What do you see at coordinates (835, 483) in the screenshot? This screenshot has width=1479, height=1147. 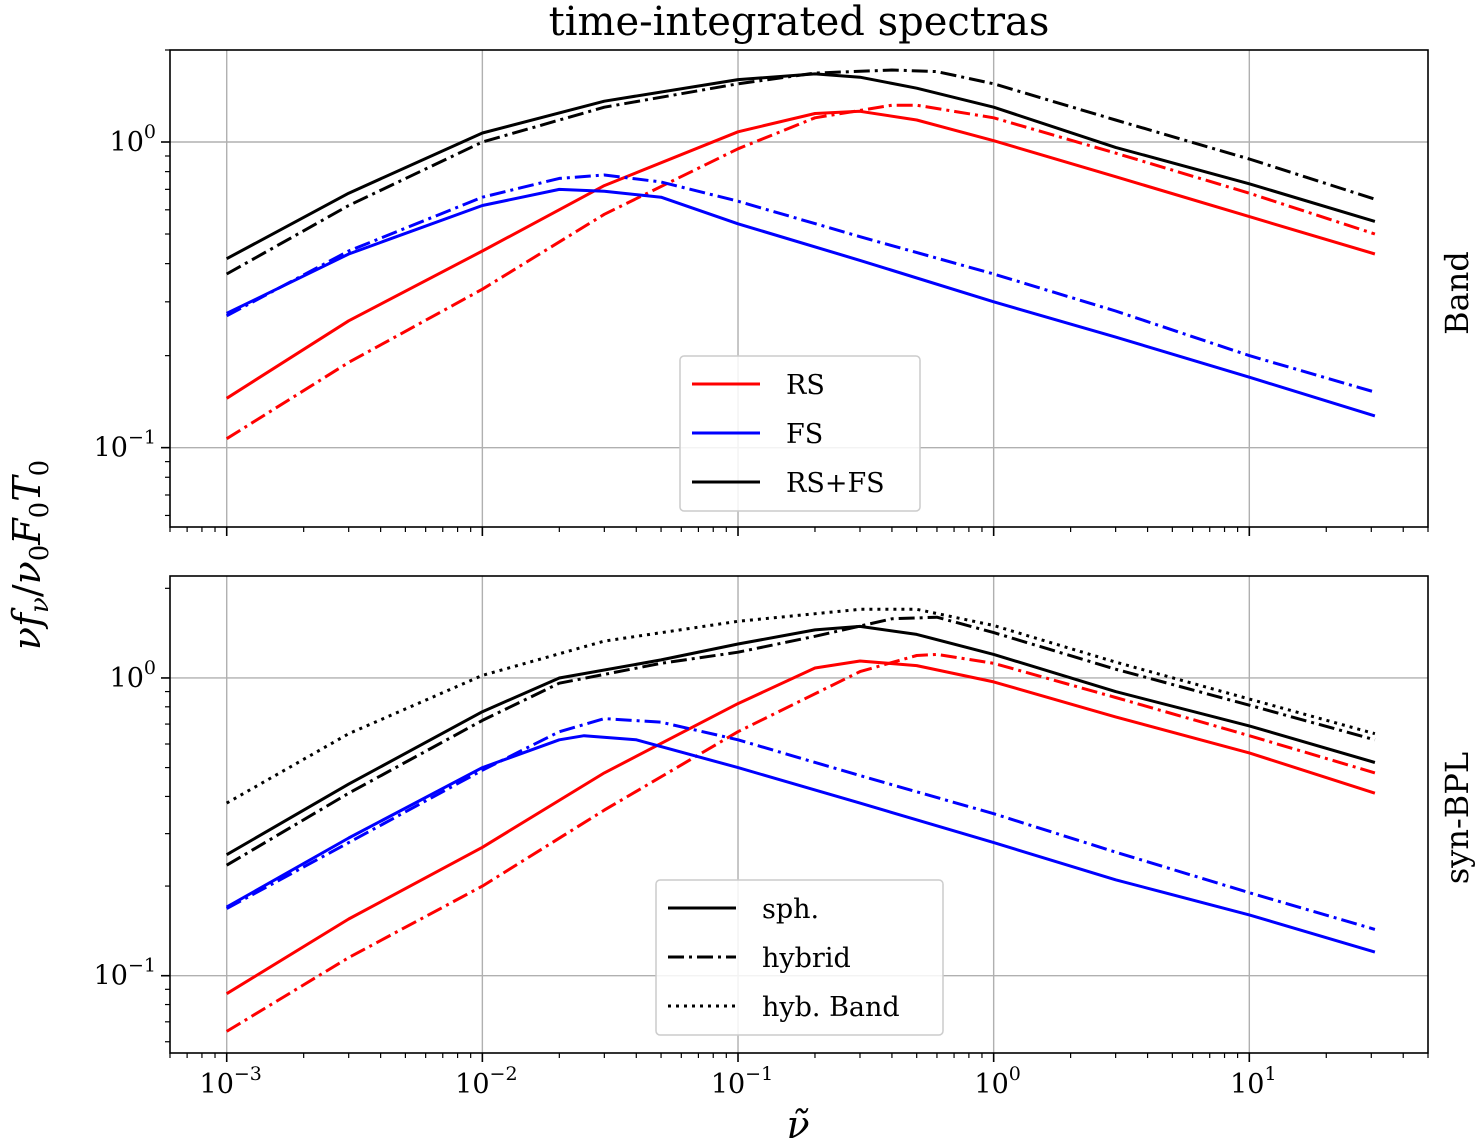 I see `legend-label: RS+FS` at bounding box center [835, 483].